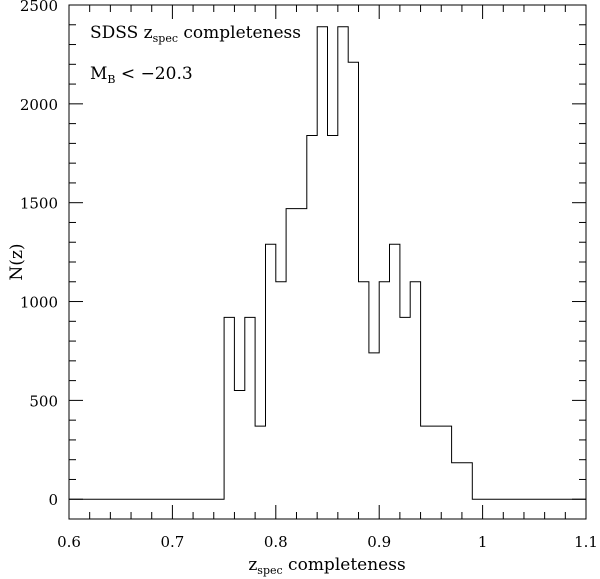  I want to click on x-tick-label: 0.7, so click(172, 542).